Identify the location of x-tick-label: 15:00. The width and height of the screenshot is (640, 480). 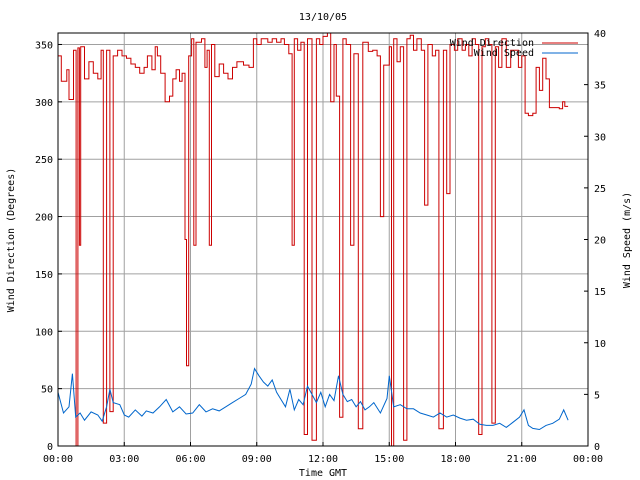
(389, 459).